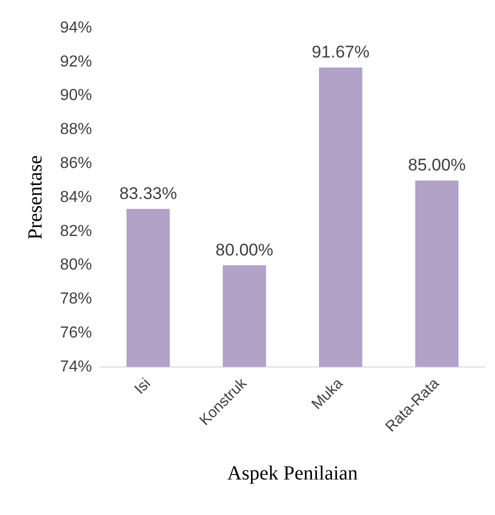  I want to click on data-label: 85.00%, so click(437, 165).